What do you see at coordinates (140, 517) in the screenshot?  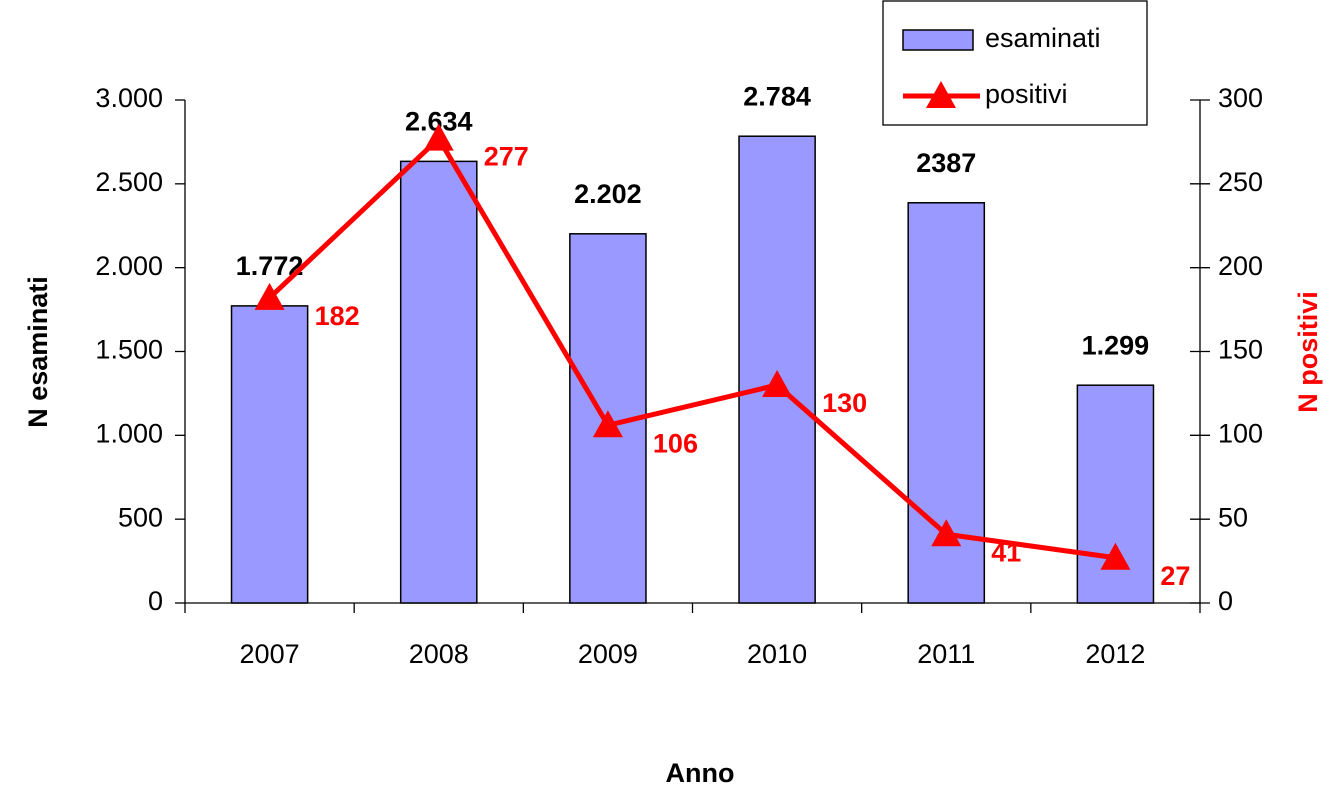 I see `y-tick-label: 500` at bounding box center [140, 517].